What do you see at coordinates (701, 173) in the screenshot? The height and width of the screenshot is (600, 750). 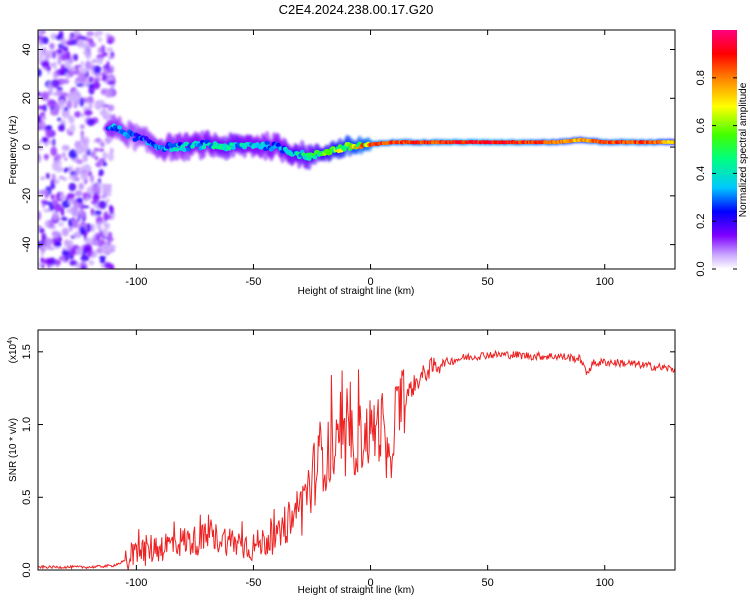 I see `colorbar-tick-label: 0.4` at bounding box center [701, 173].